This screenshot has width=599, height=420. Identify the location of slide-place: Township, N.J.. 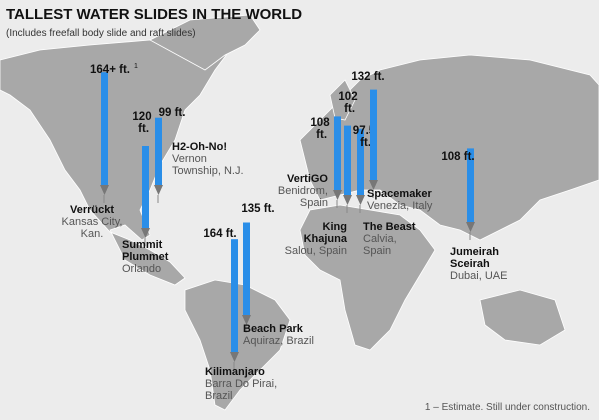
(208, 171).